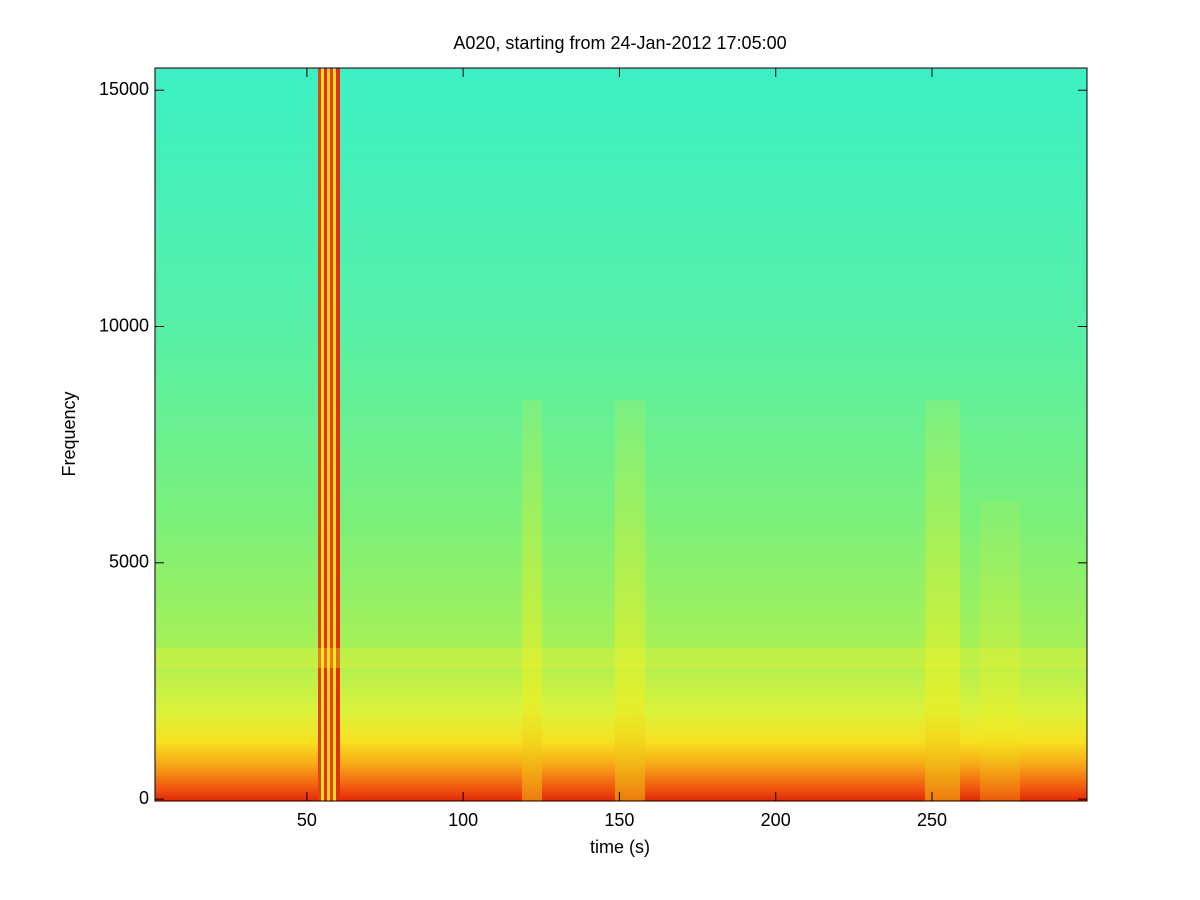 The image size is (1200, 900). Describe the element at coordinates (932, 820) in the screenshot. I see `x-tick-label: 250` at that location.